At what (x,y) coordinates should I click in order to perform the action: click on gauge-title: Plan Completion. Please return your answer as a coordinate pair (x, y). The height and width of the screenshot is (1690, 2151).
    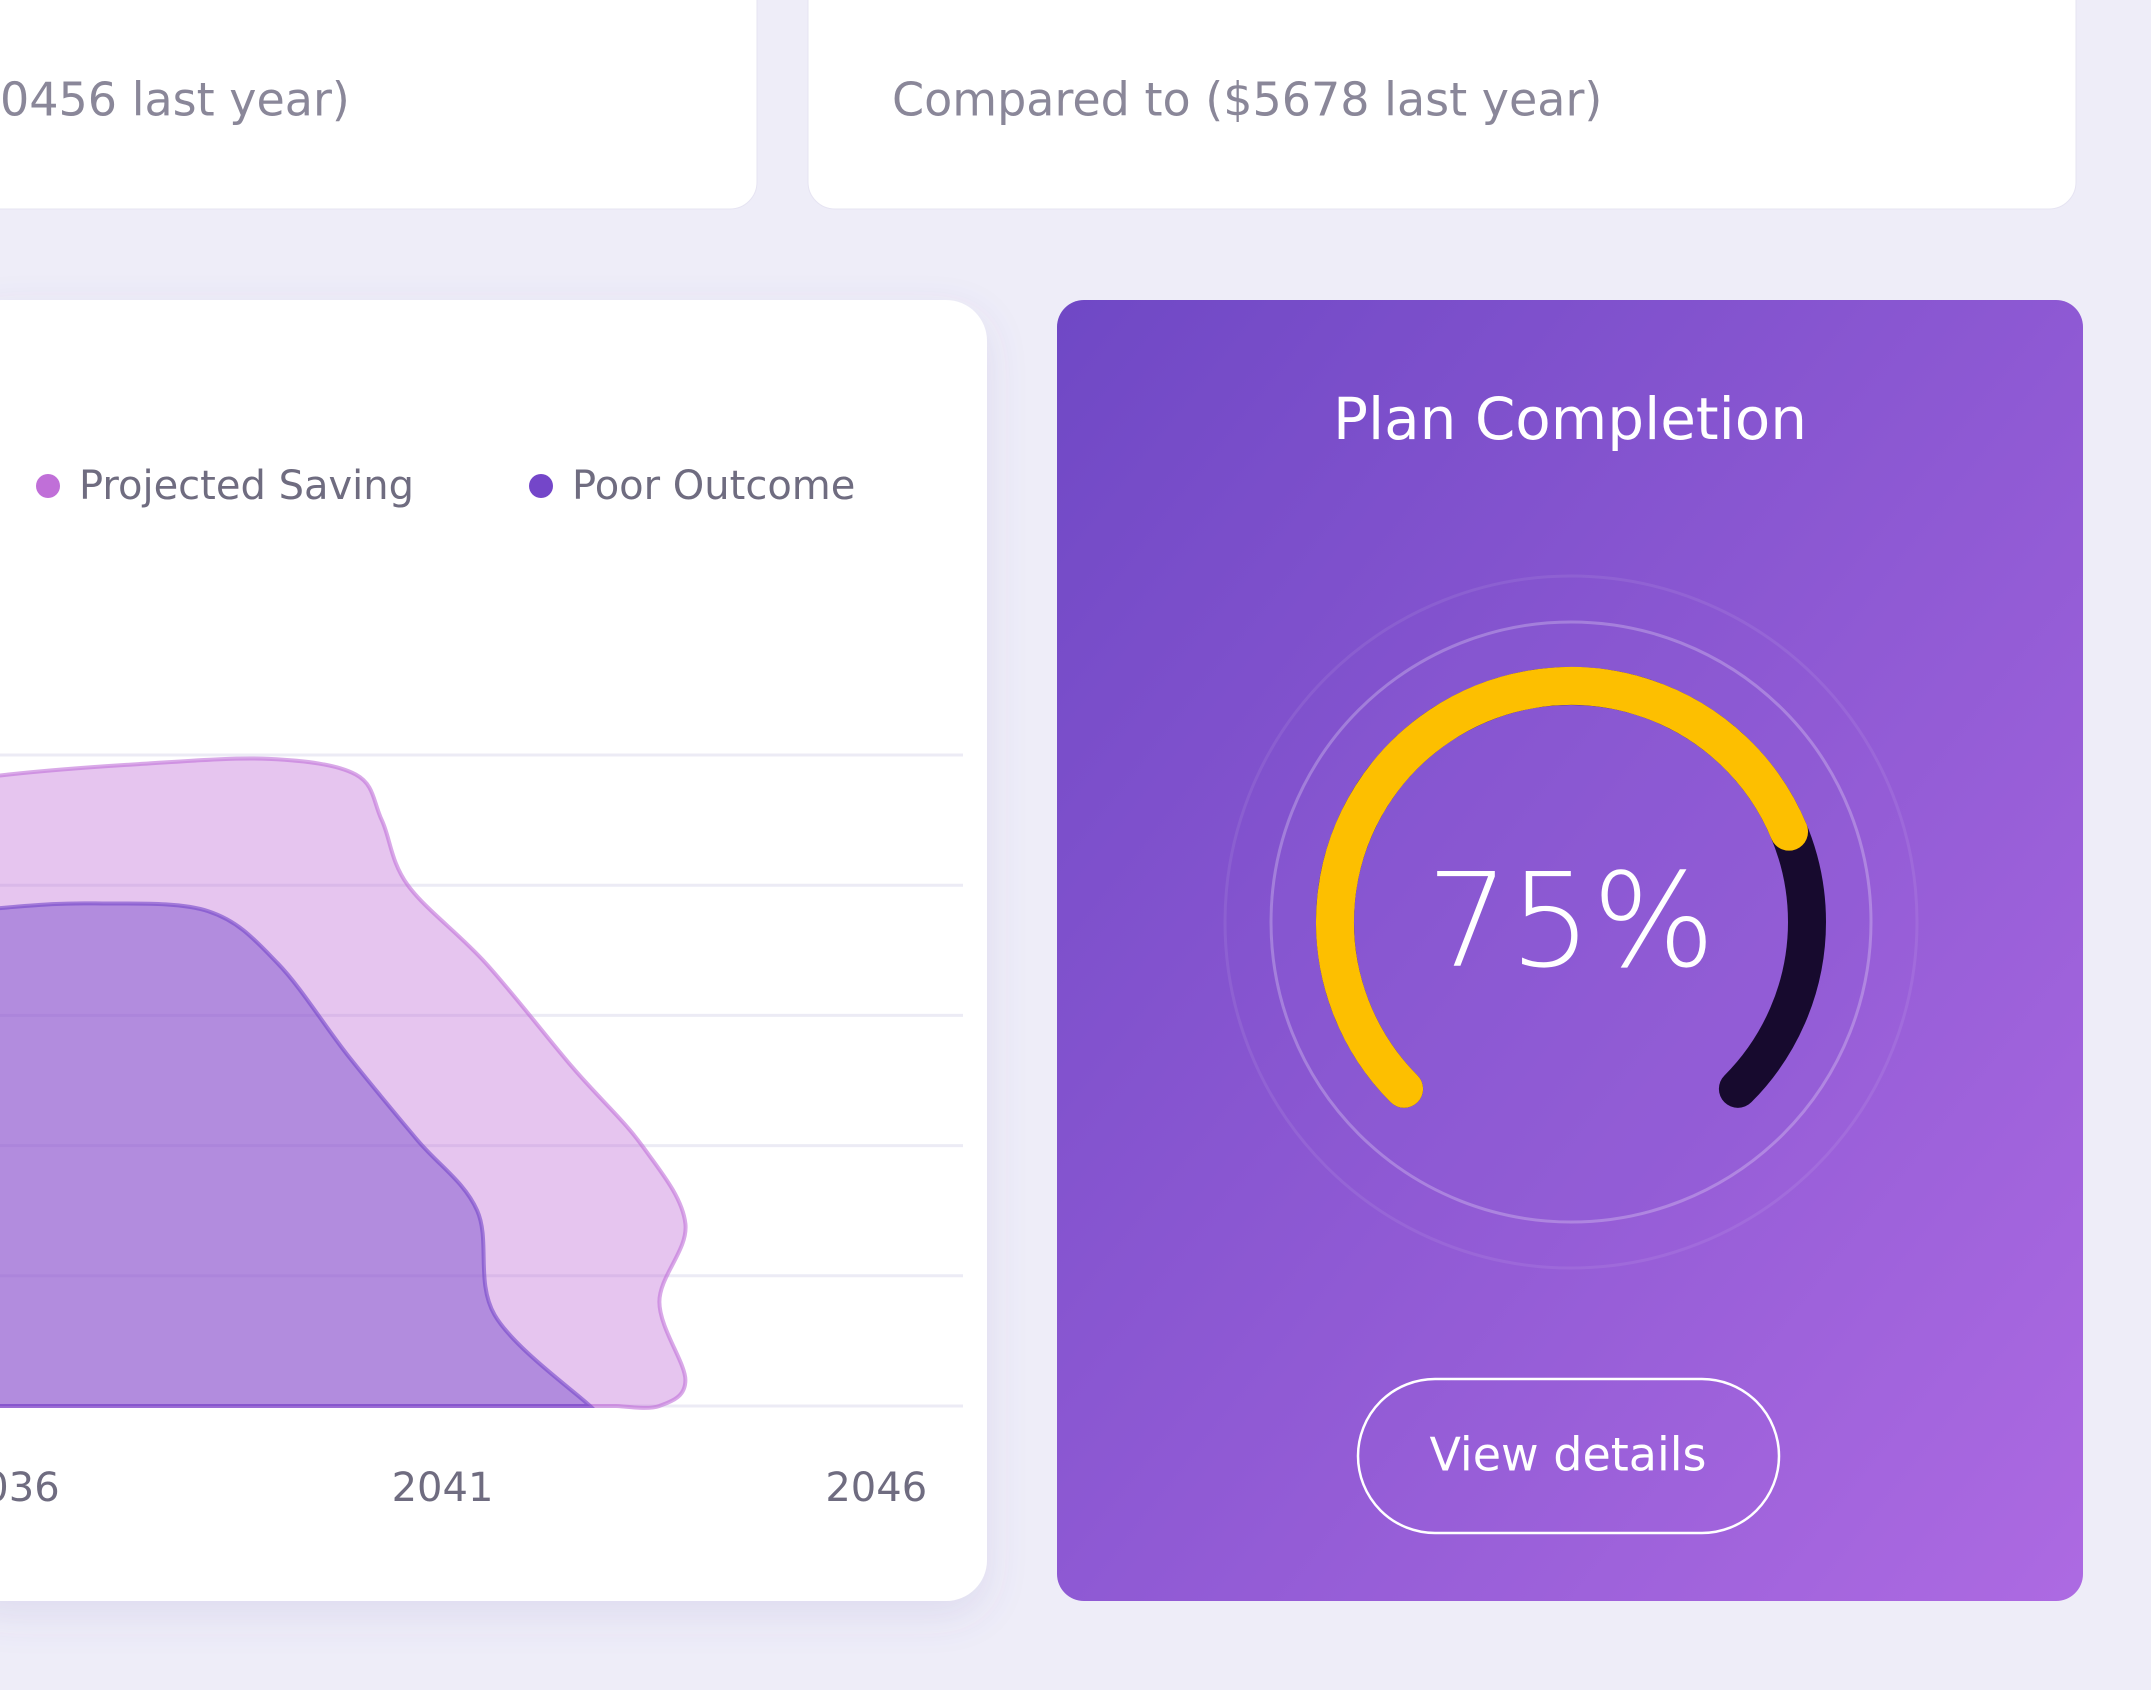
    Looking at the image, I should click on (1570, 419).